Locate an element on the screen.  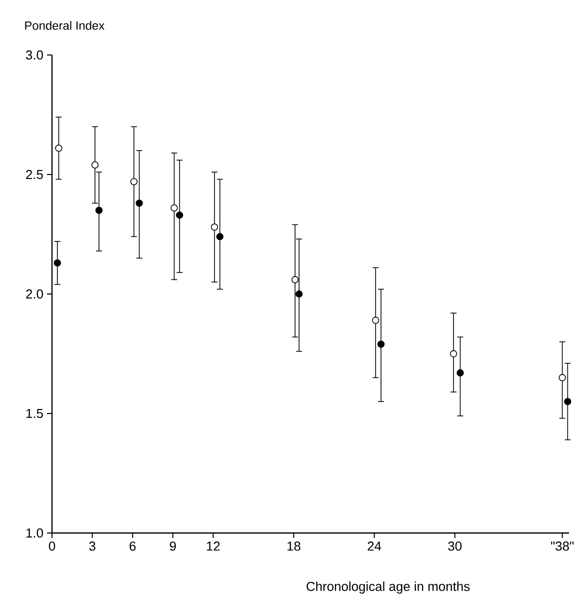
y-tick-label: 3.0 is located at coordinates (34, 55).